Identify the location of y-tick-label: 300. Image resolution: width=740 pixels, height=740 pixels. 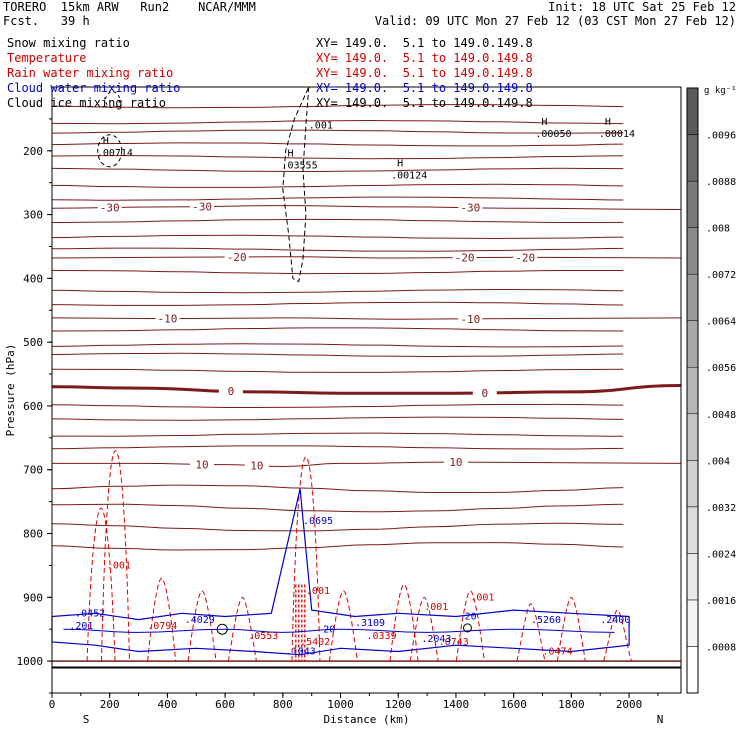
(33, 215).